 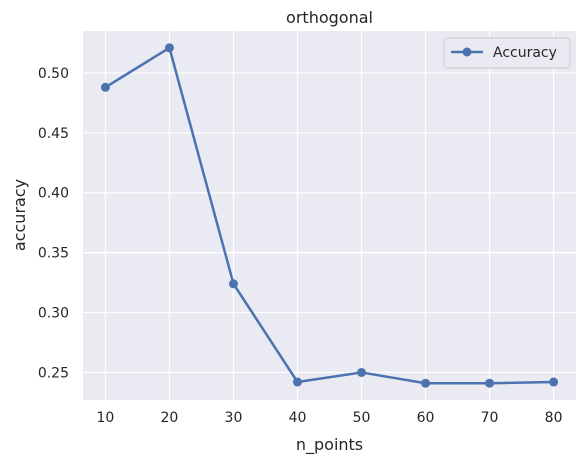 I want to click on y-tick-label: 0.25, so click(x=53, y=373).